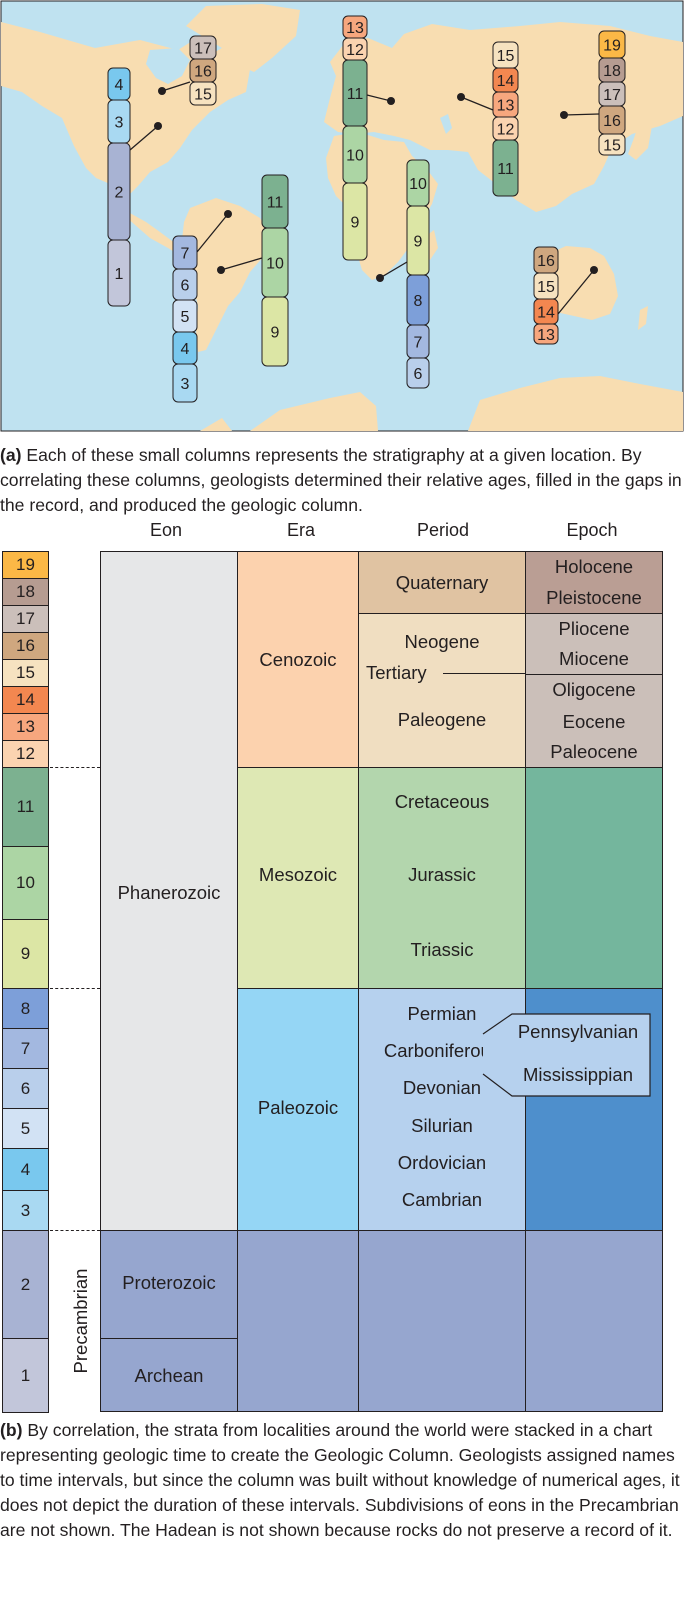  What do you see at coordinates (314, 411) in the screenshot?
I see `antarctica-west` at bounding box center [314, 411].